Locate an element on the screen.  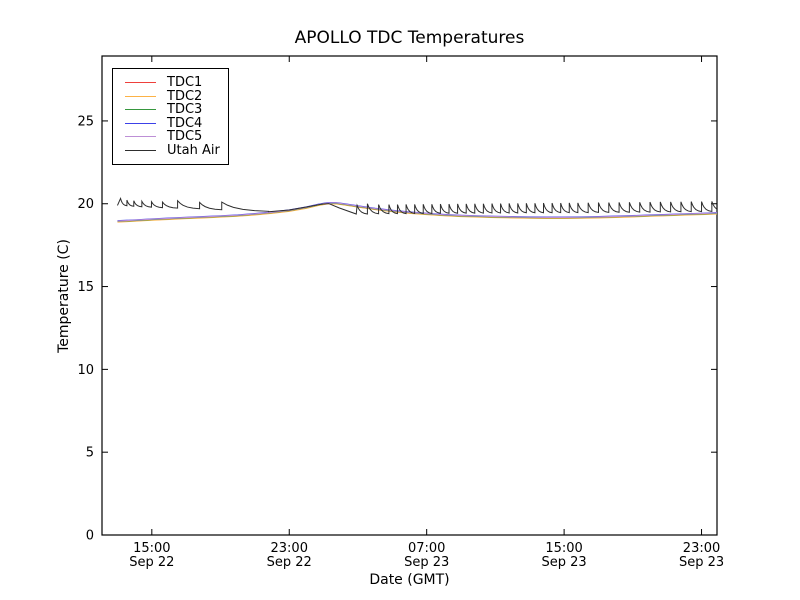
legend-item-tdc2: TDC2 is located at coordinates (170, 97).